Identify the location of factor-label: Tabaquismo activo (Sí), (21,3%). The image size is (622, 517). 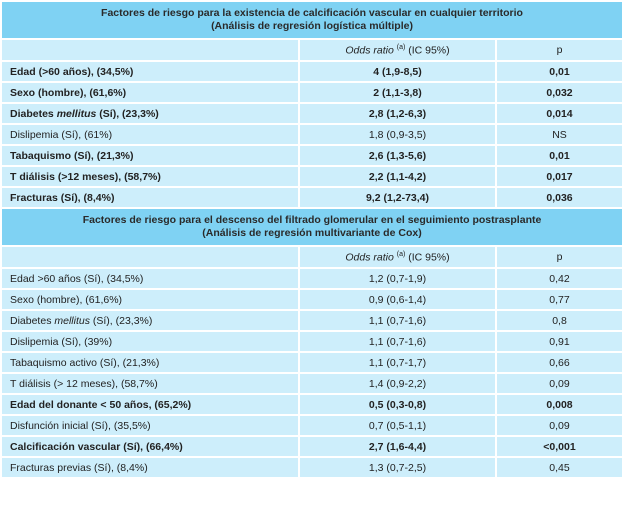
(85, 362).